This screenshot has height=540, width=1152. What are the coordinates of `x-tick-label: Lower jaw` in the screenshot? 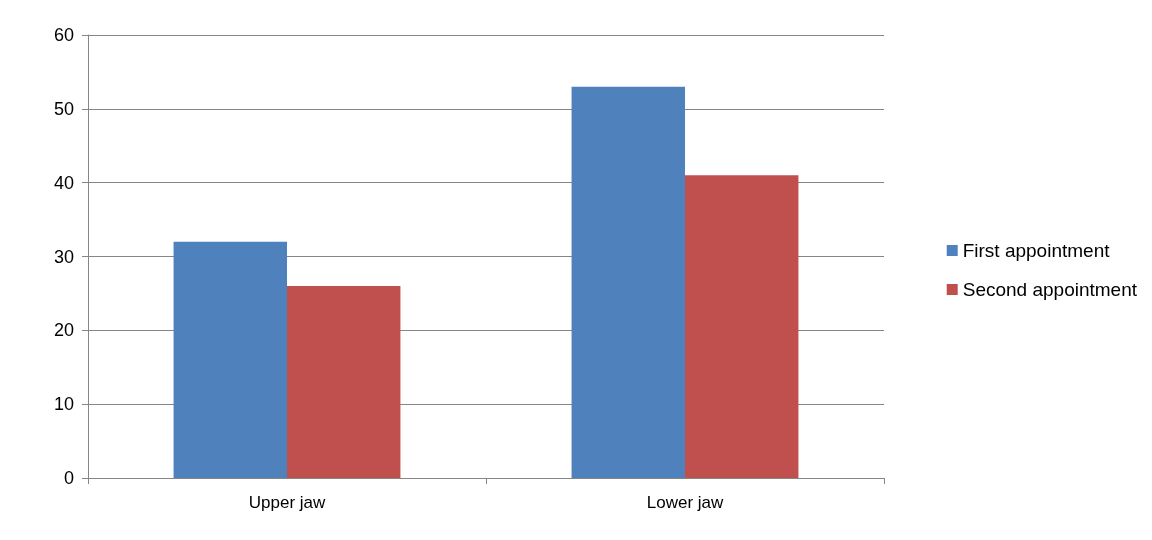 It's located at (685, 502).